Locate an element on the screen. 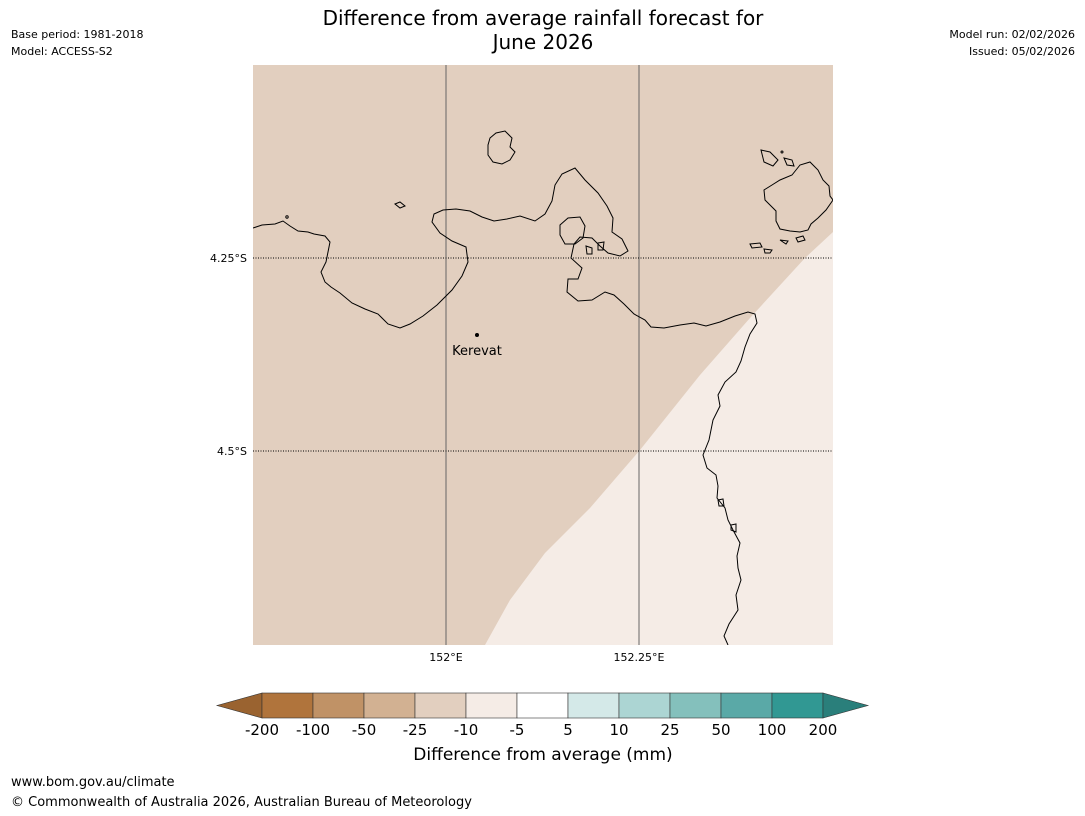 The image size is (1085, 816). model-run-text: Model run: 02/02/2026 is located at coordinates (1012, 34).